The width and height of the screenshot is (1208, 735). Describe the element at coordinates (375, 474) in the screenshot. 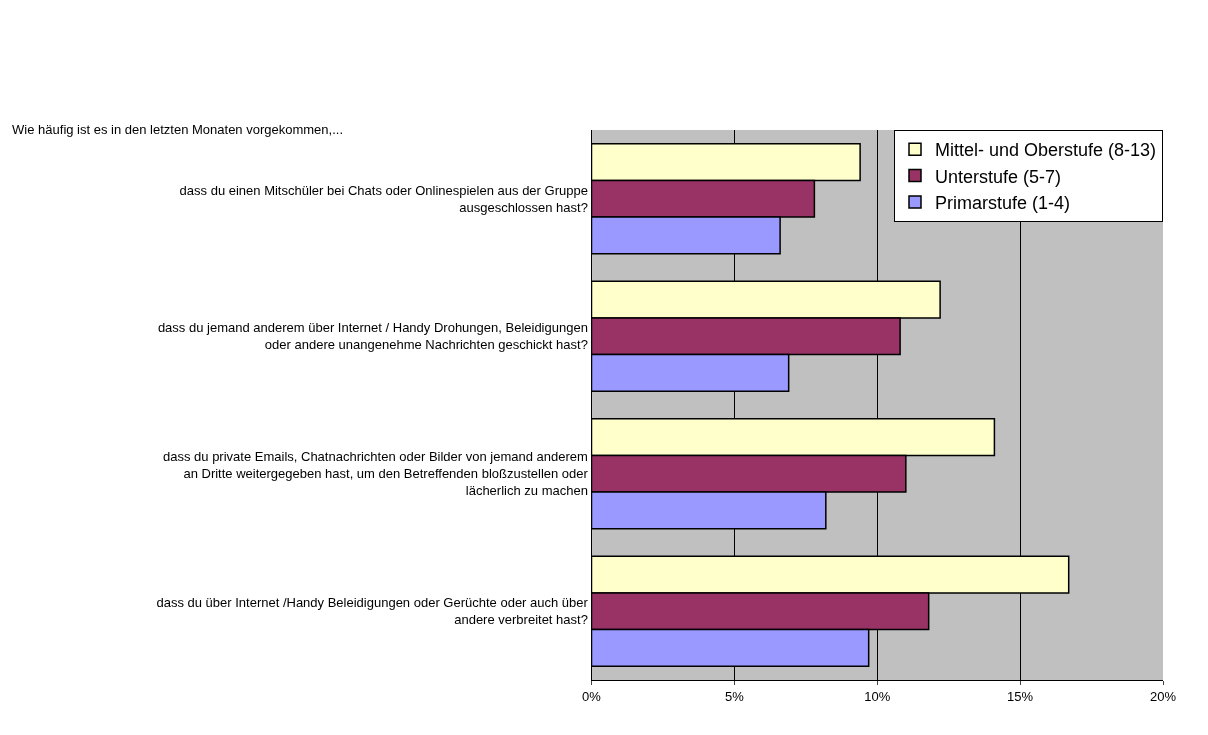

I see `y-tick-label: dass du private Emails, Chatnachrichten oder Bilder von jemand anderem an Dritte weitergegeben hast, um den Betreffenden bloßzustellen oder lächerlich zu machen` at that location.